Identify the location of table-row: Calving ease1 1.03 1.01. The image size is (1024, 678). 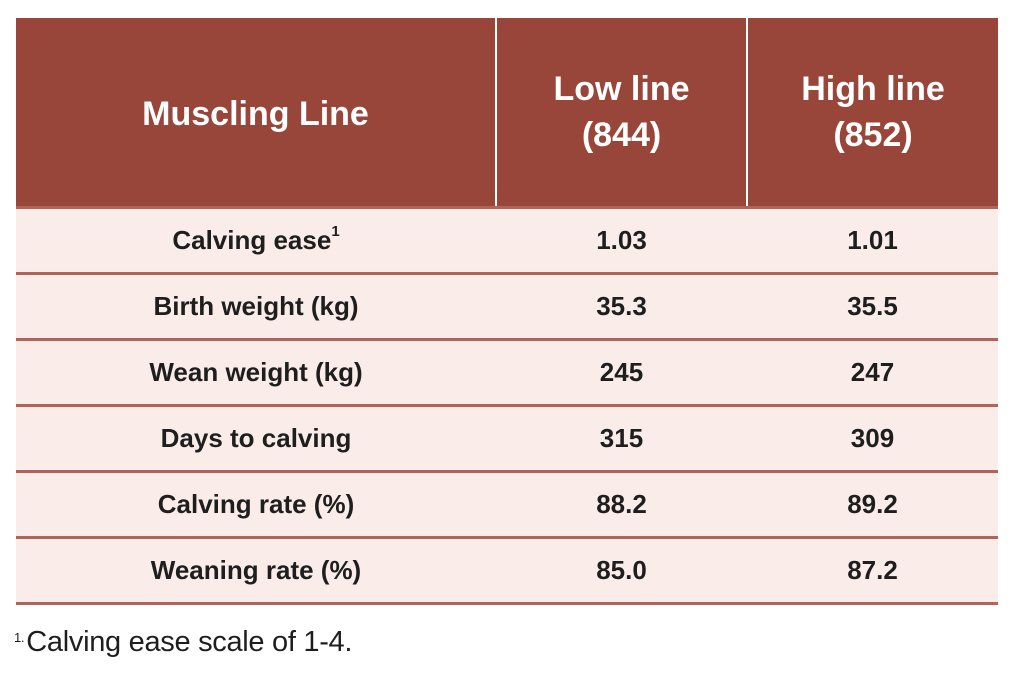
(507, 240).